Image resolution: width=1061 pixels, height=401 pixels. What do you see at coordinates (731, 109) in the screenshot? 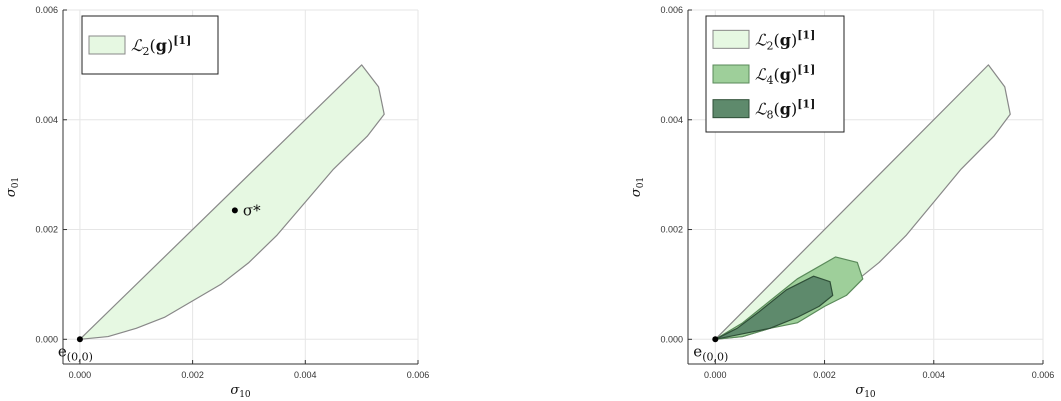
I see `legend-swatch-L8` at bounding box center [731, 109].